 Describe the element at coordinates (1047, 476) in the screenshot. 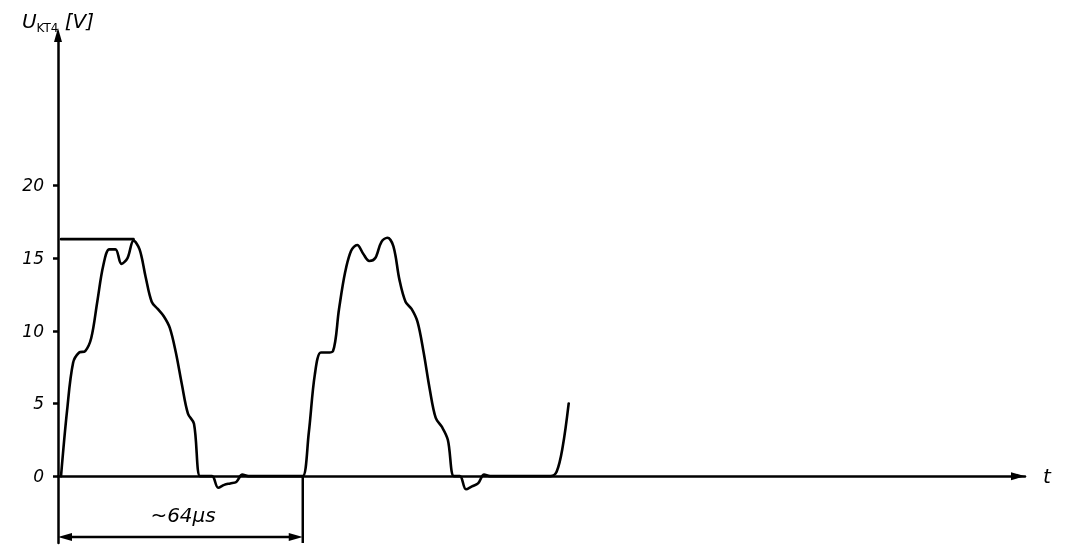

I see `x-axis-title: t` at that location.